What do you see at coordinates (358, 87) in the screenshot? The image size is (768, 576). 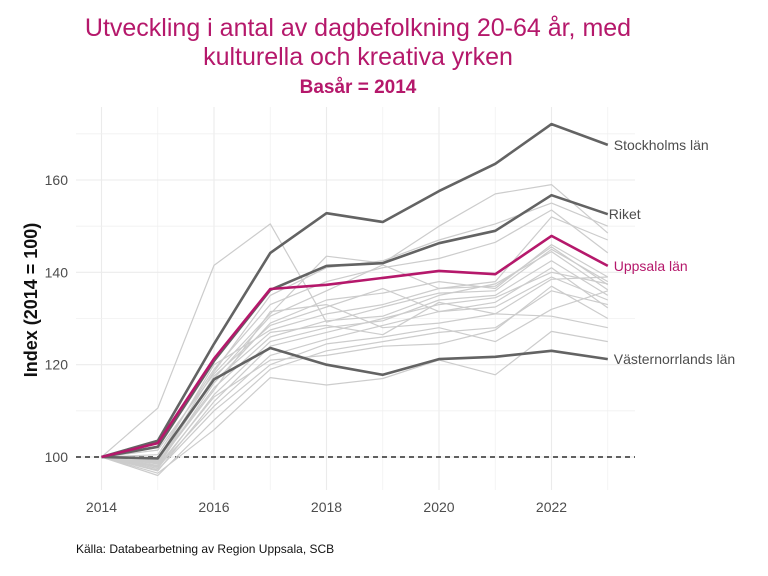 I see `chart-subtitle: Basår = 2014` at bounding box center [358, 87].